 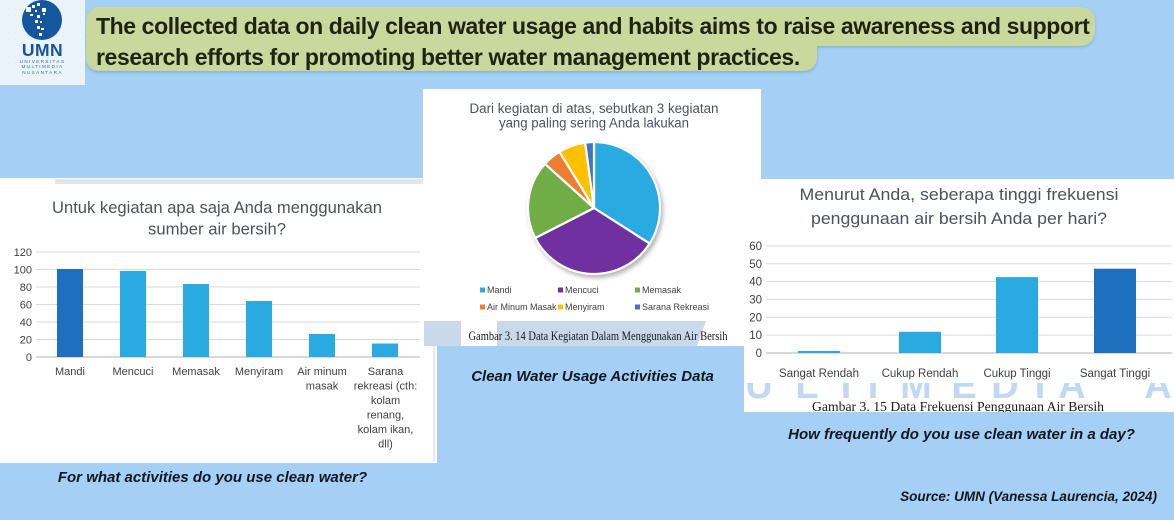 I want to click on svg-text: L, so click(x=806, y=386).